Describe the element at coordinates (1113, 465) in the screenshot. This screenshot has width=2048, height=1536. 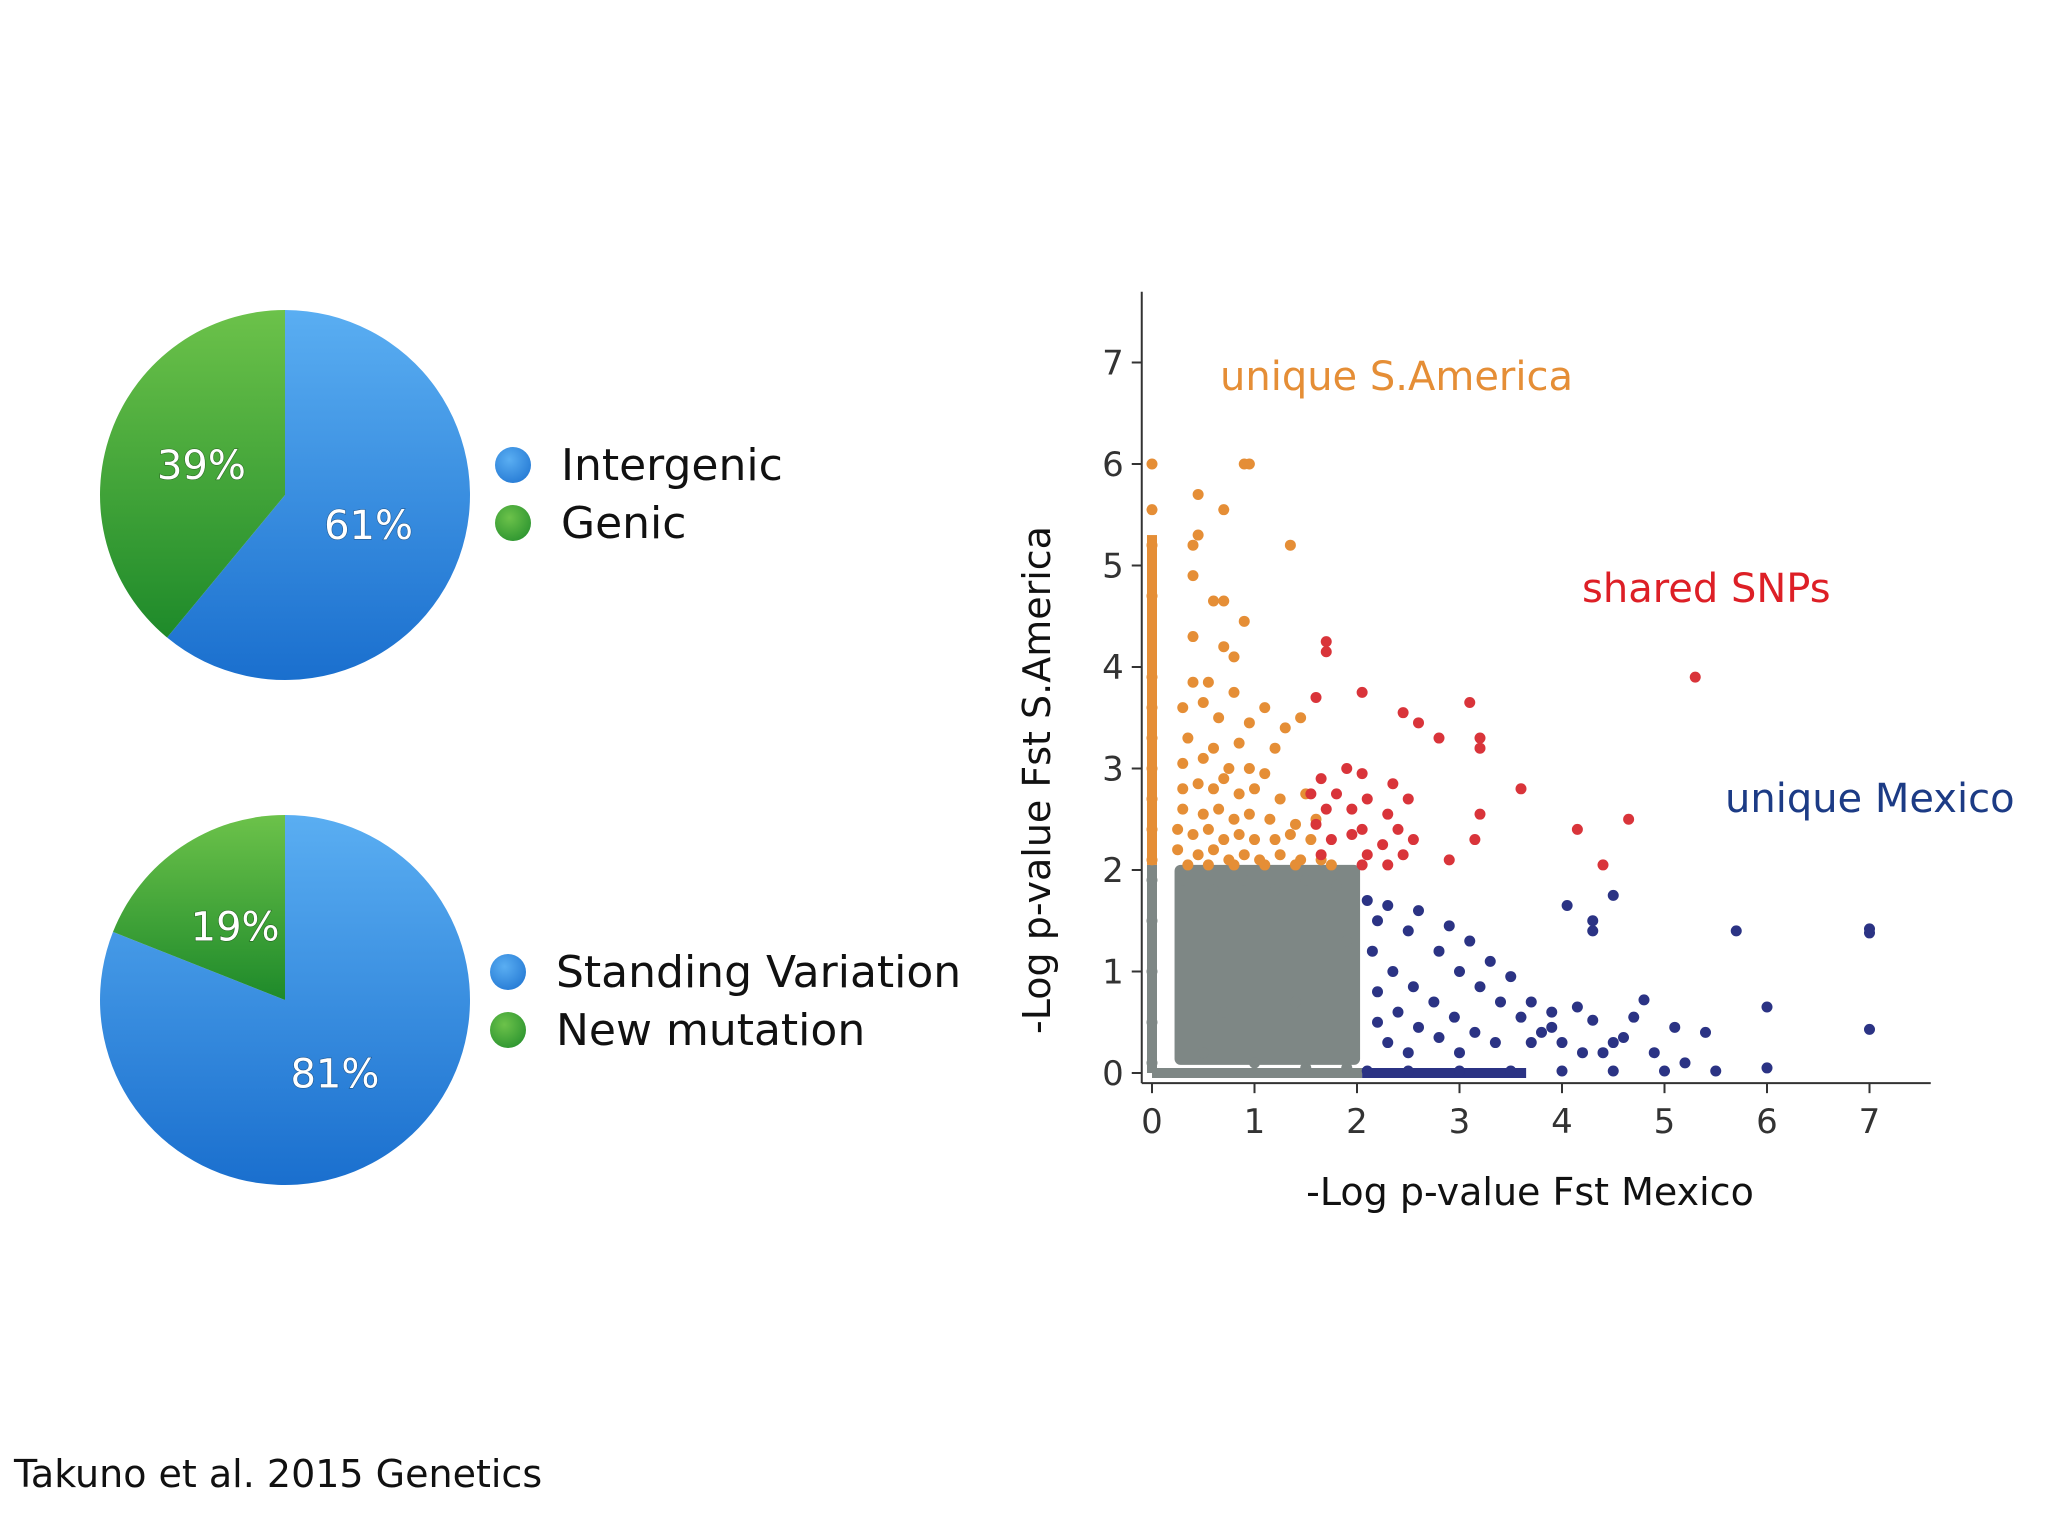
I see `y-tick-label: 6` at that location.